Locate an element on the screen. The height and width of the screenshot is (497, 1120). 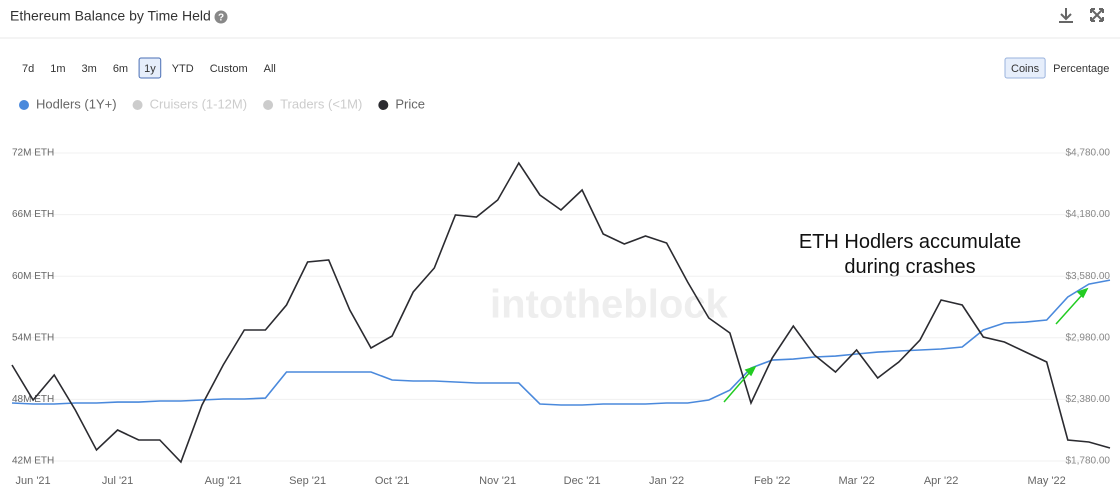
y-tick-label: 60M ETH is located at coordinates (33, 276).